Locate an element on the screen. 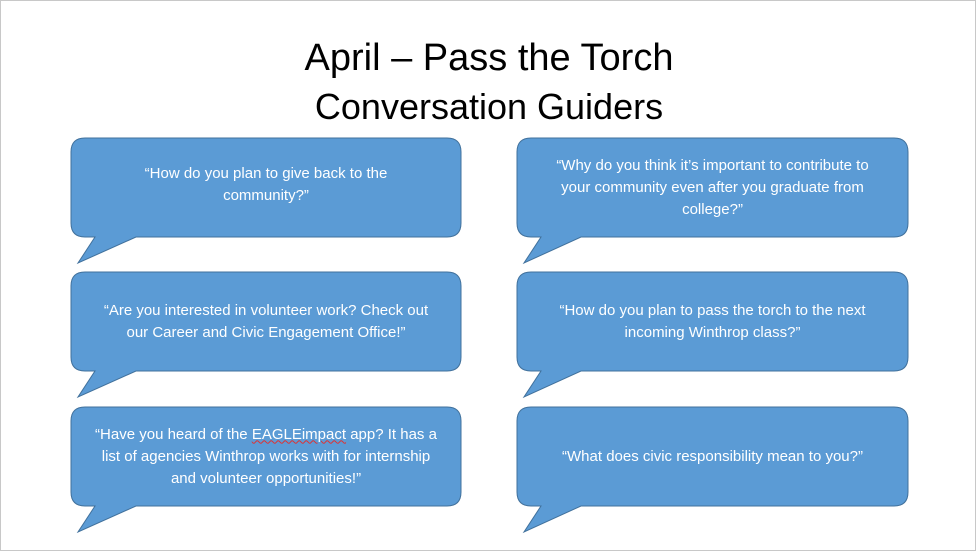 Image resolution: width=976 pixels, height=551 pixels. slide-title: April – Pass the Torch is located at coordinates (489, 58).